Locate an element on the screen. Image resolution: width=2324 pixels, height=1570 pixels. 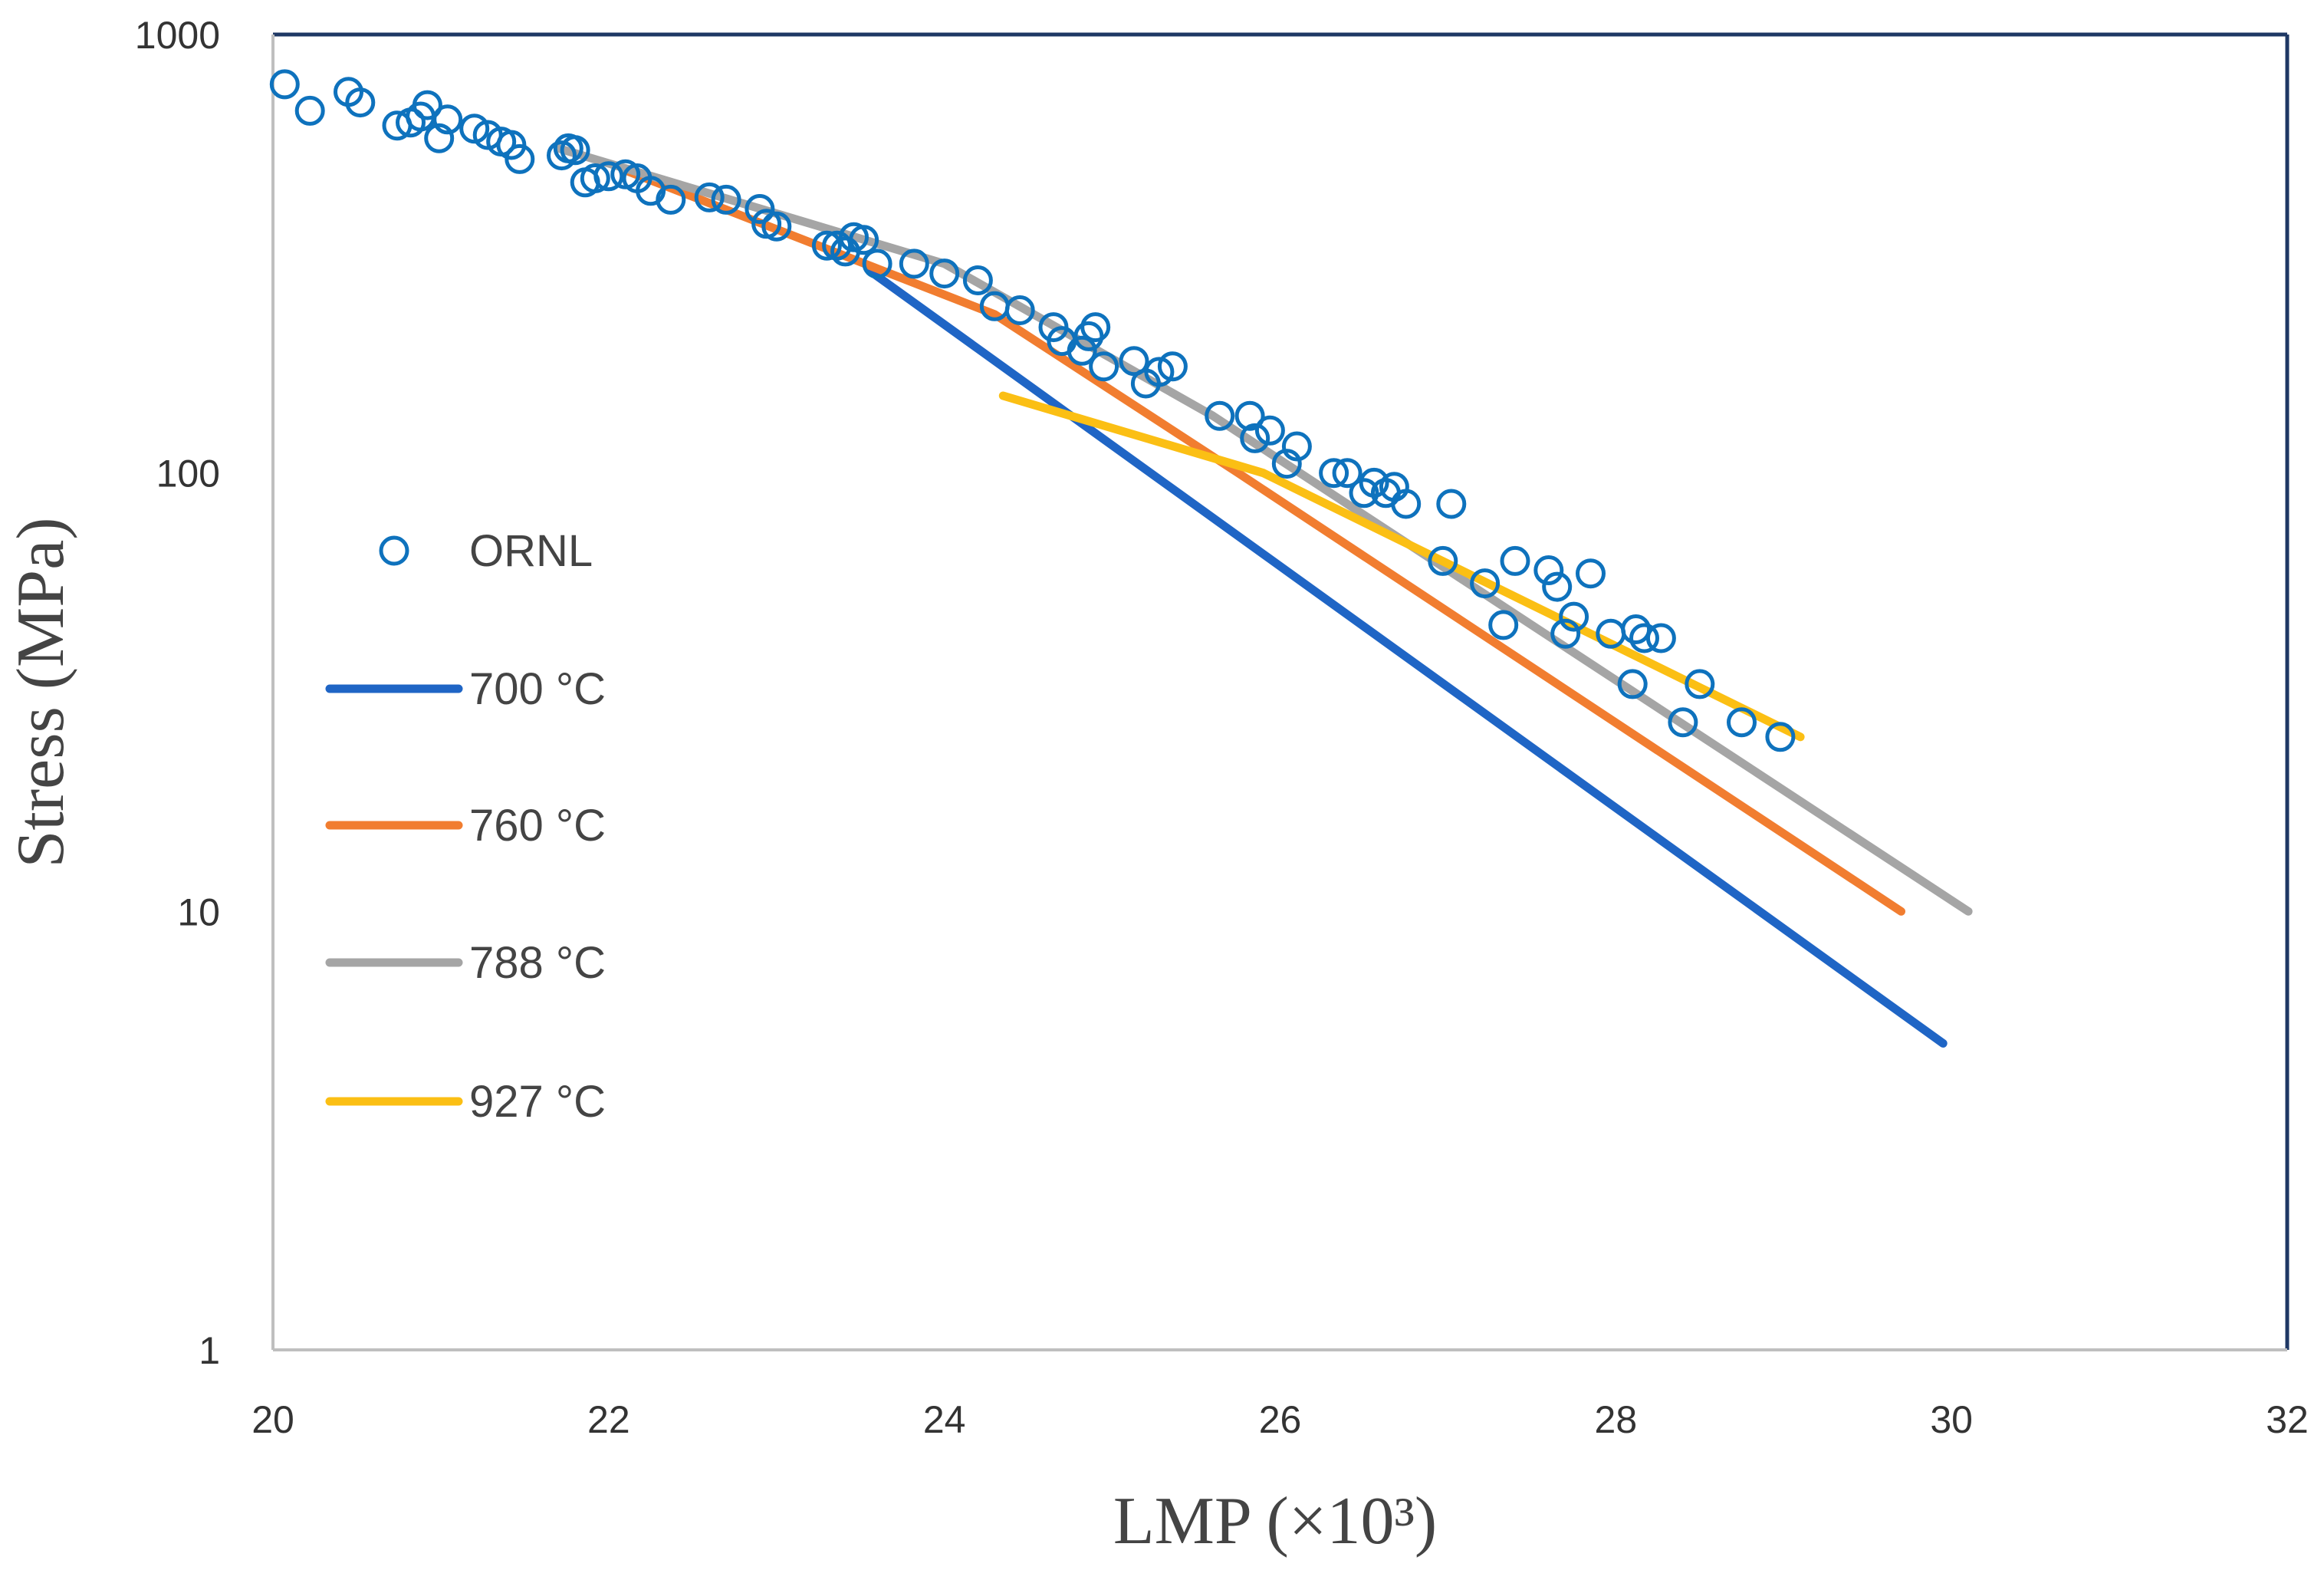
y-tick-label: 1000 is located at coordinates (177, 35).